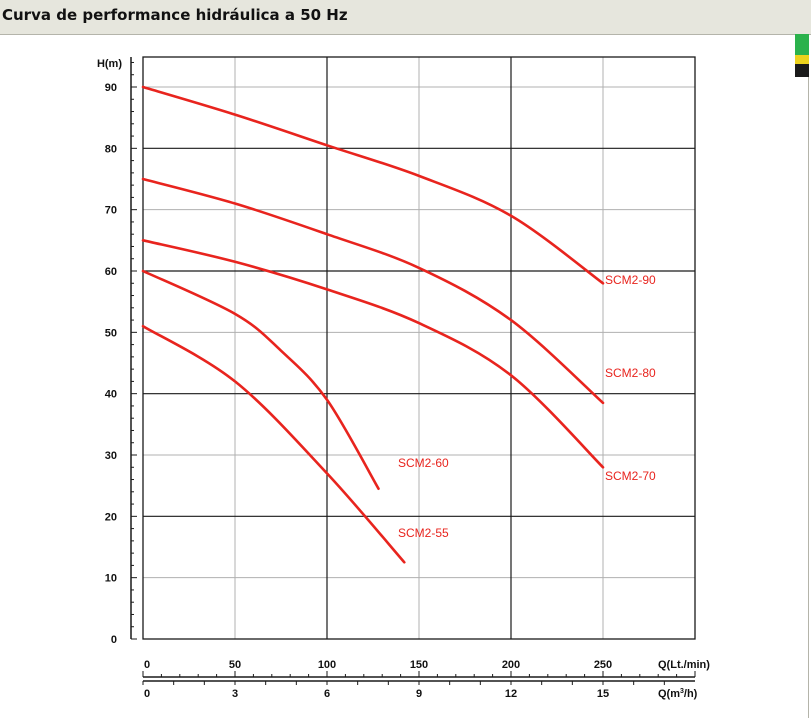 The height and width of the screenshot is (718, 811). Describe the element at coordinates (111, 395) in the screenshot. I see `y-tick-label: 40` at that location.